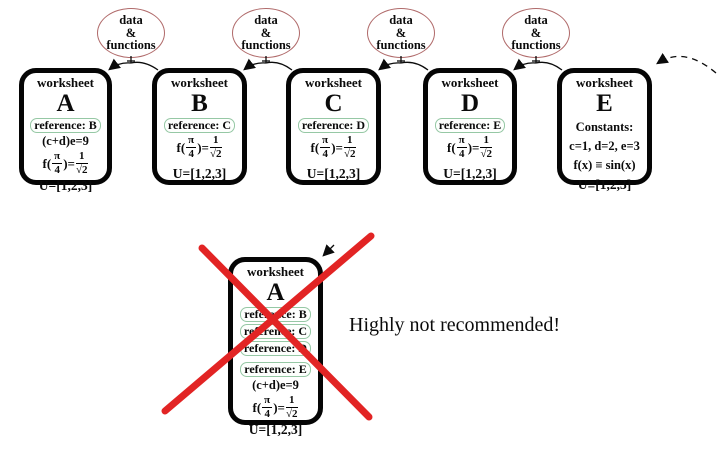 The image size is (719, 476). I want to click on worksheet-line: f(x) ≡ sin(x), so click(604, 164).